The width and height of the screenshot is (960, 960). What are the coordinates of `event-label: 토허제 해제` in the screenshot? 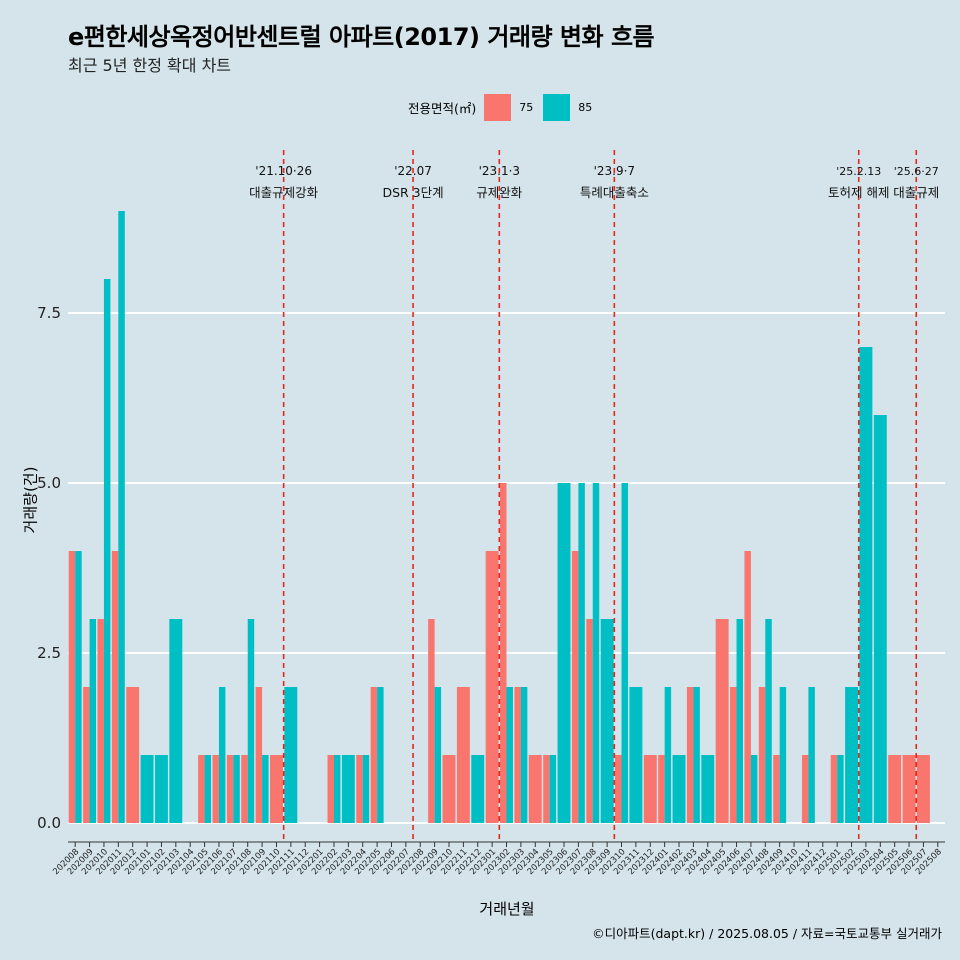 It's located at (858, 192).